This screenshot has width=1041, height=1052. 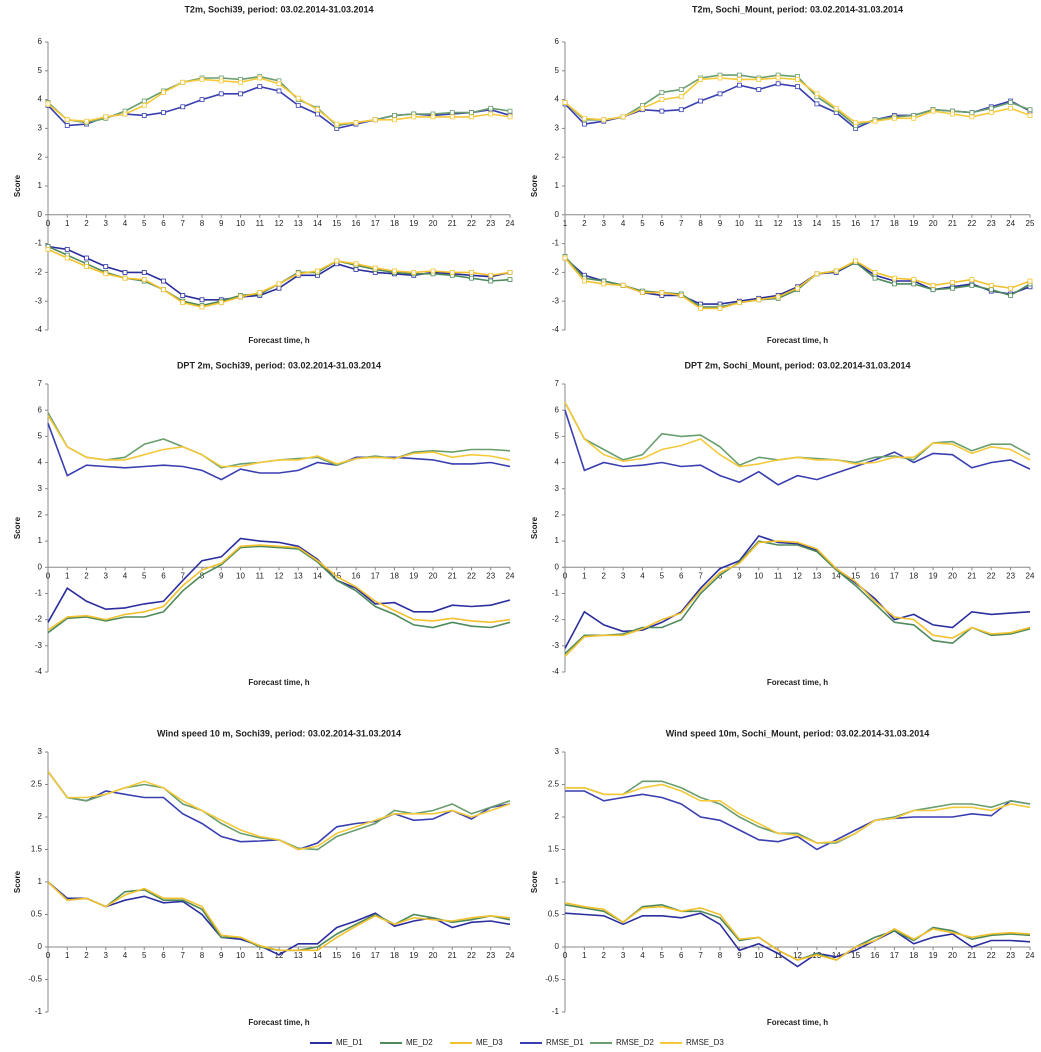 What do you see at coordinates (1030, 223) in the screenshot?
I see `x-tick-label: 25` at bounding box center [1030, 223].